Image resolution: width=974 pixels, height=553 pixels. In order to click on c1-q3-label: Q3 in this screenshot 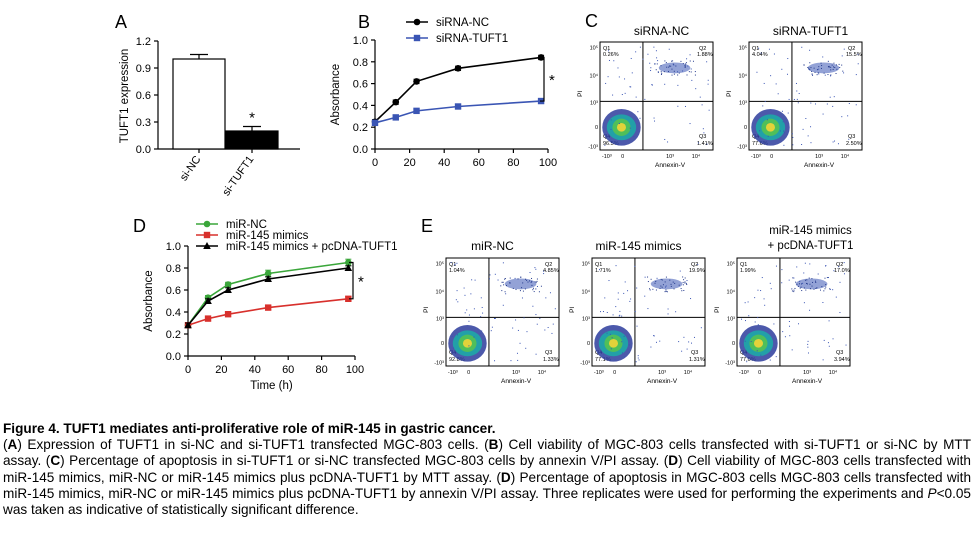, I will do `click(851, 137)`.